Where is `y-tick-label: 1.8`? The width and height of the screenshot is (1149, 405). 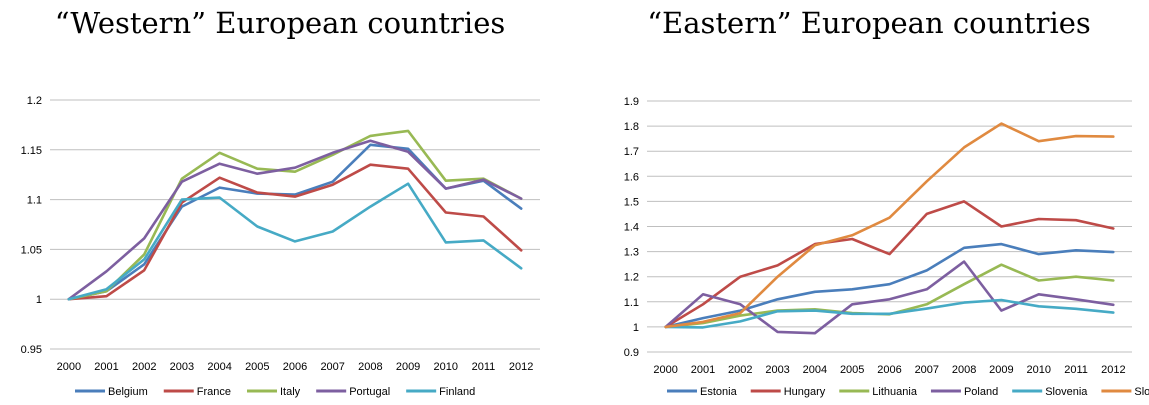 y-tick-label: 1.8 is located at coordinates (631, 127).